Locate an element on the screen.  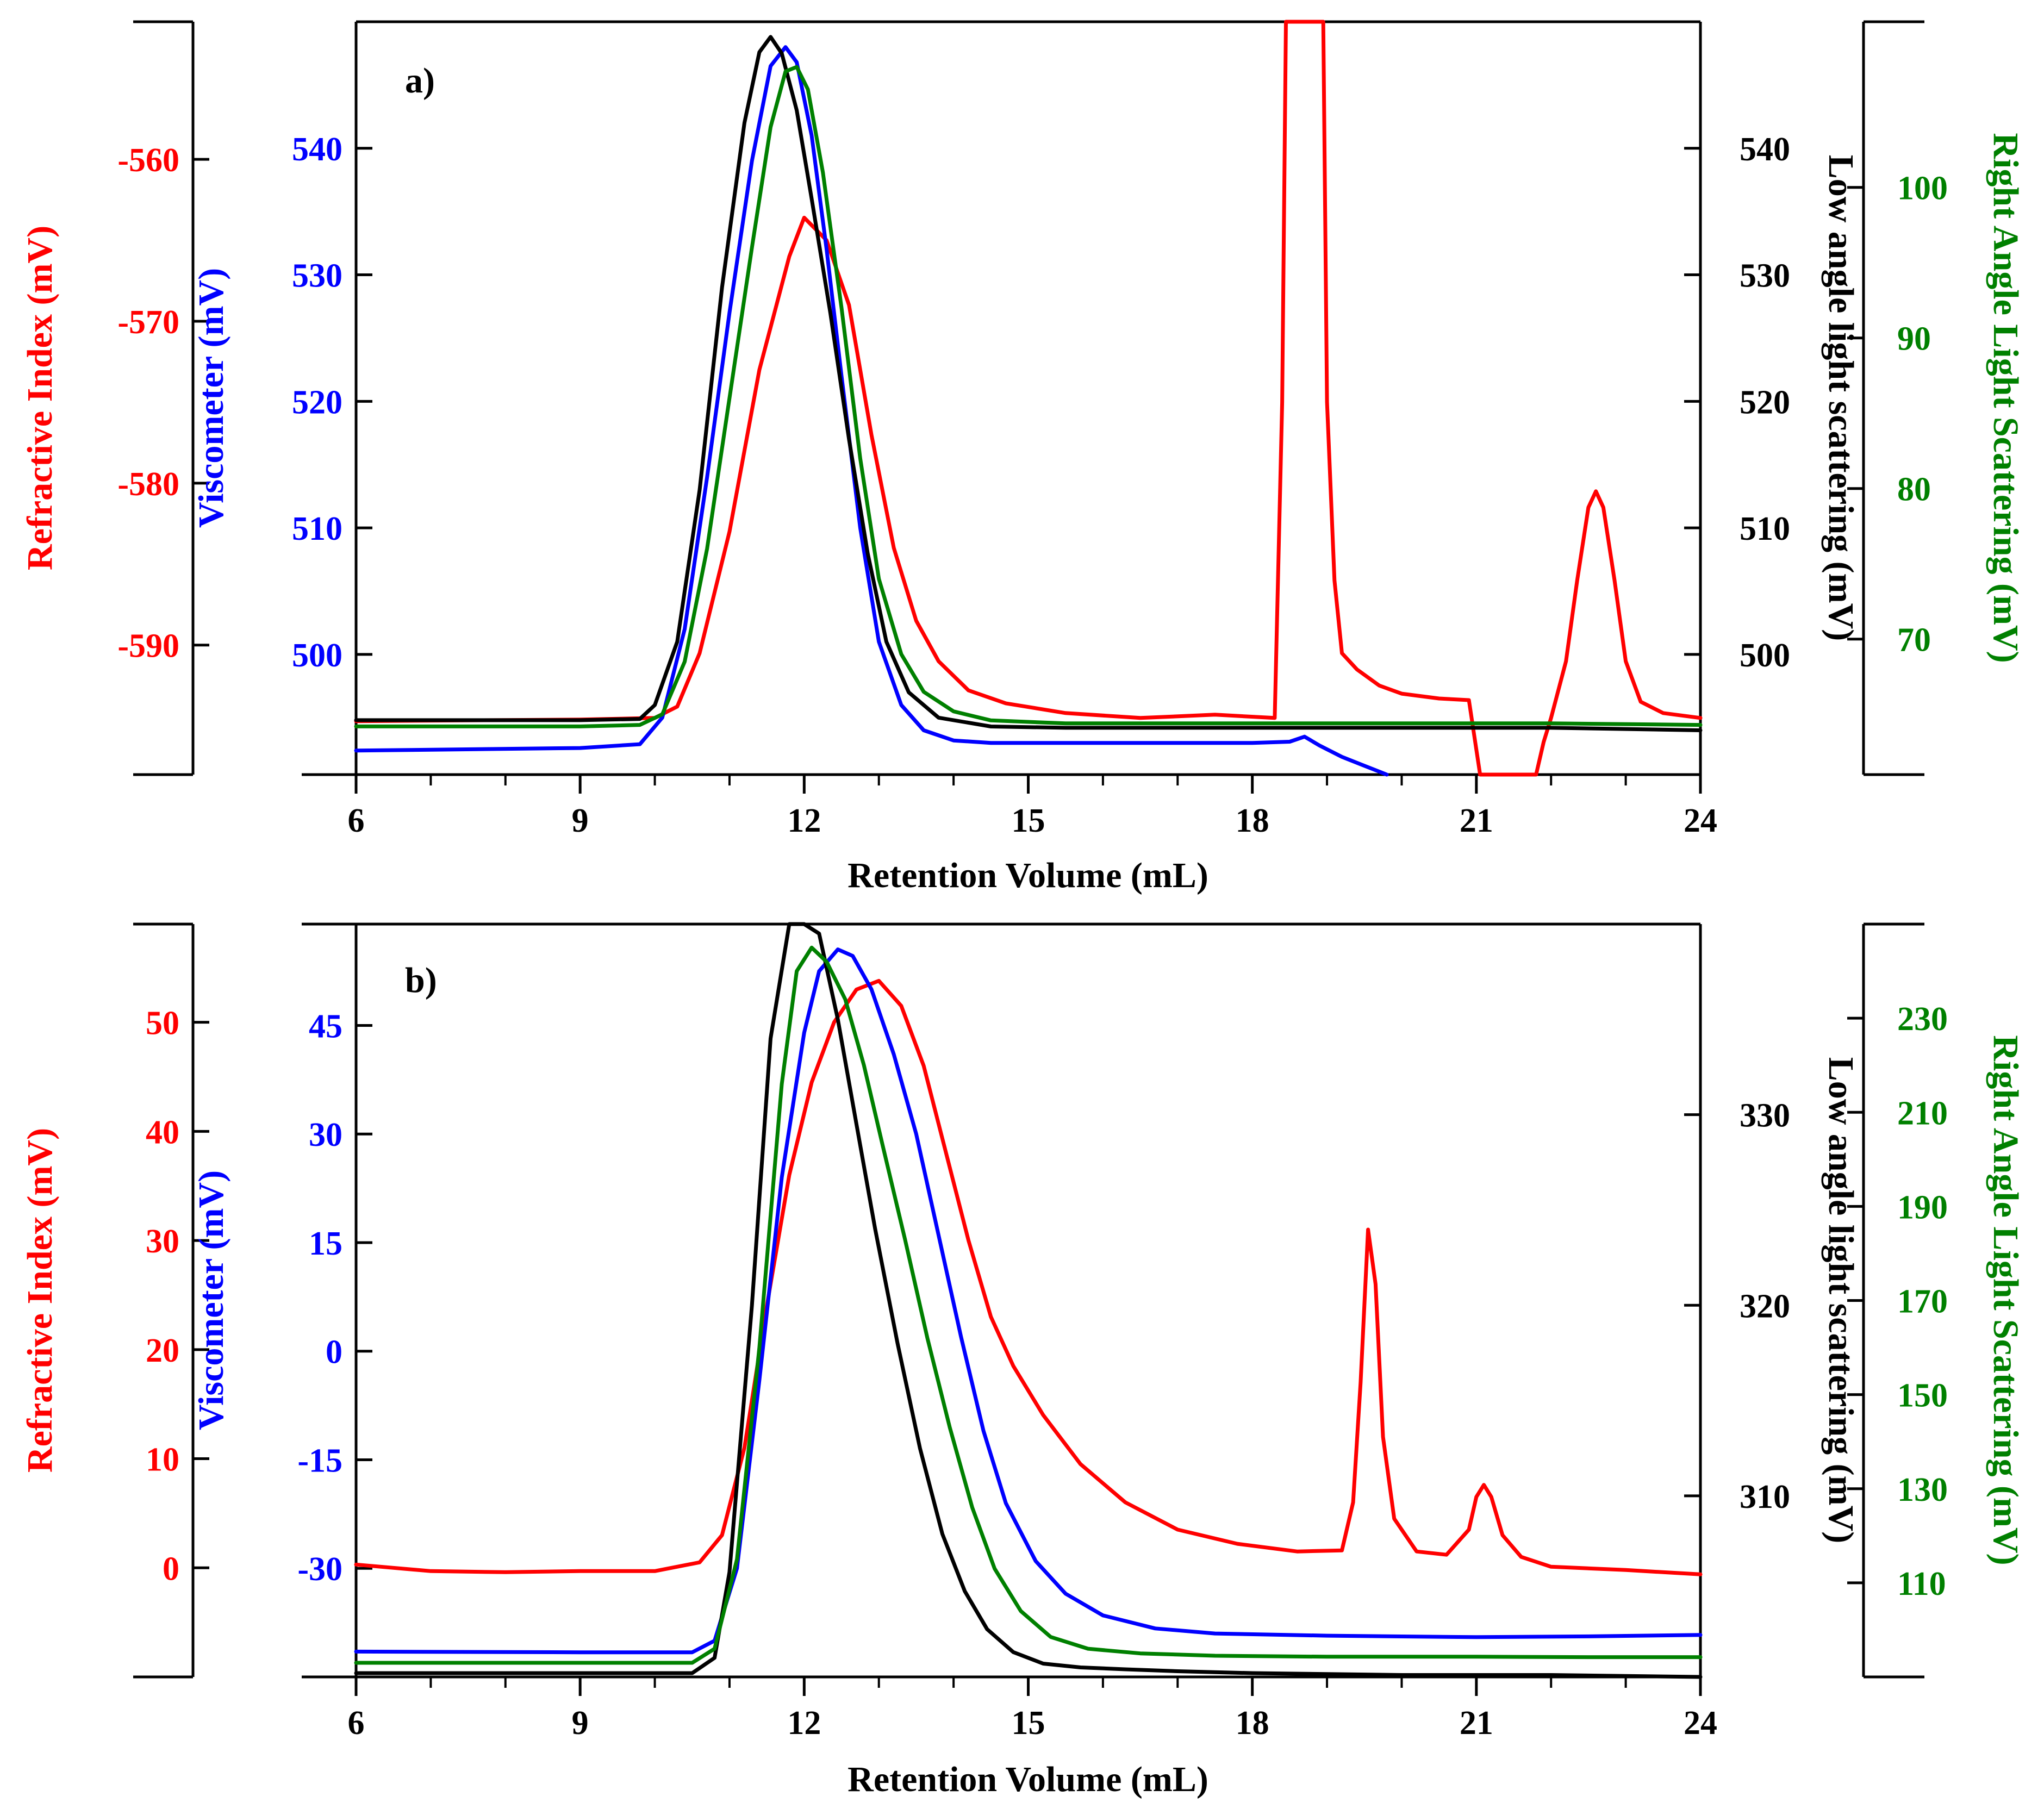
panel-b-rals-ticks: 230 210 190 170 150 130 110 is located at coordinates (1897, 1302).